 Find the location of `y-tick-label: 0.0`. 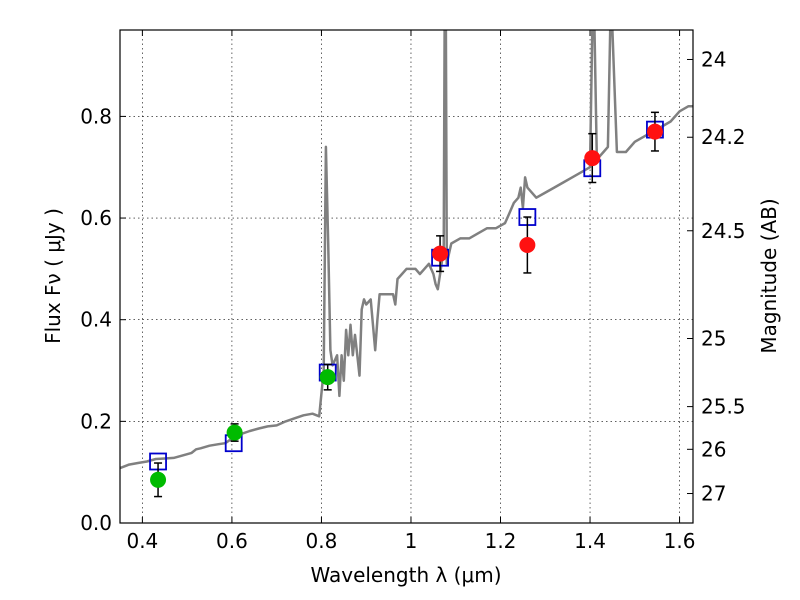

y-tick-label: 0.0 is located at coordinates (96, 523).